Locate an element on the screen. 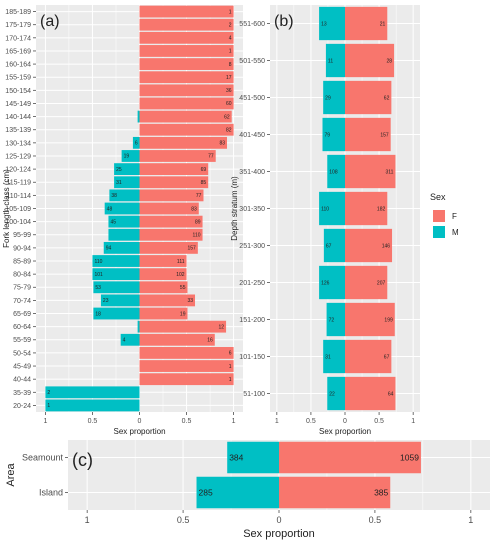  y-tick-label: 105-109 is located at coordinates (18, 209).